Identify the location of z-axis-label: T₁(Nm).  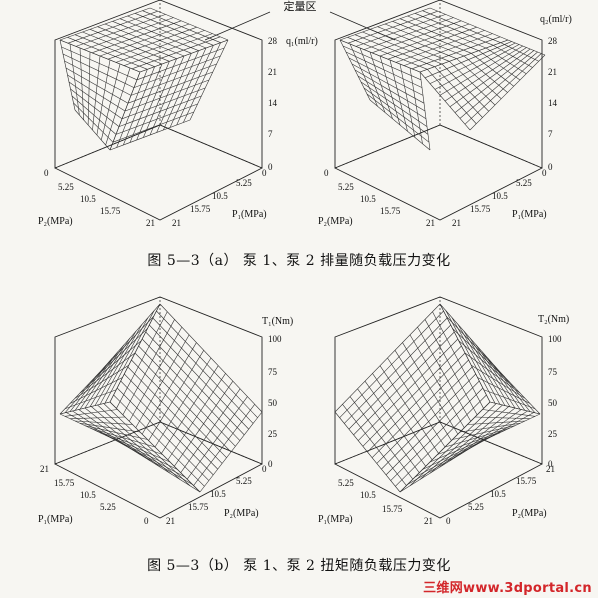
(277, 321).